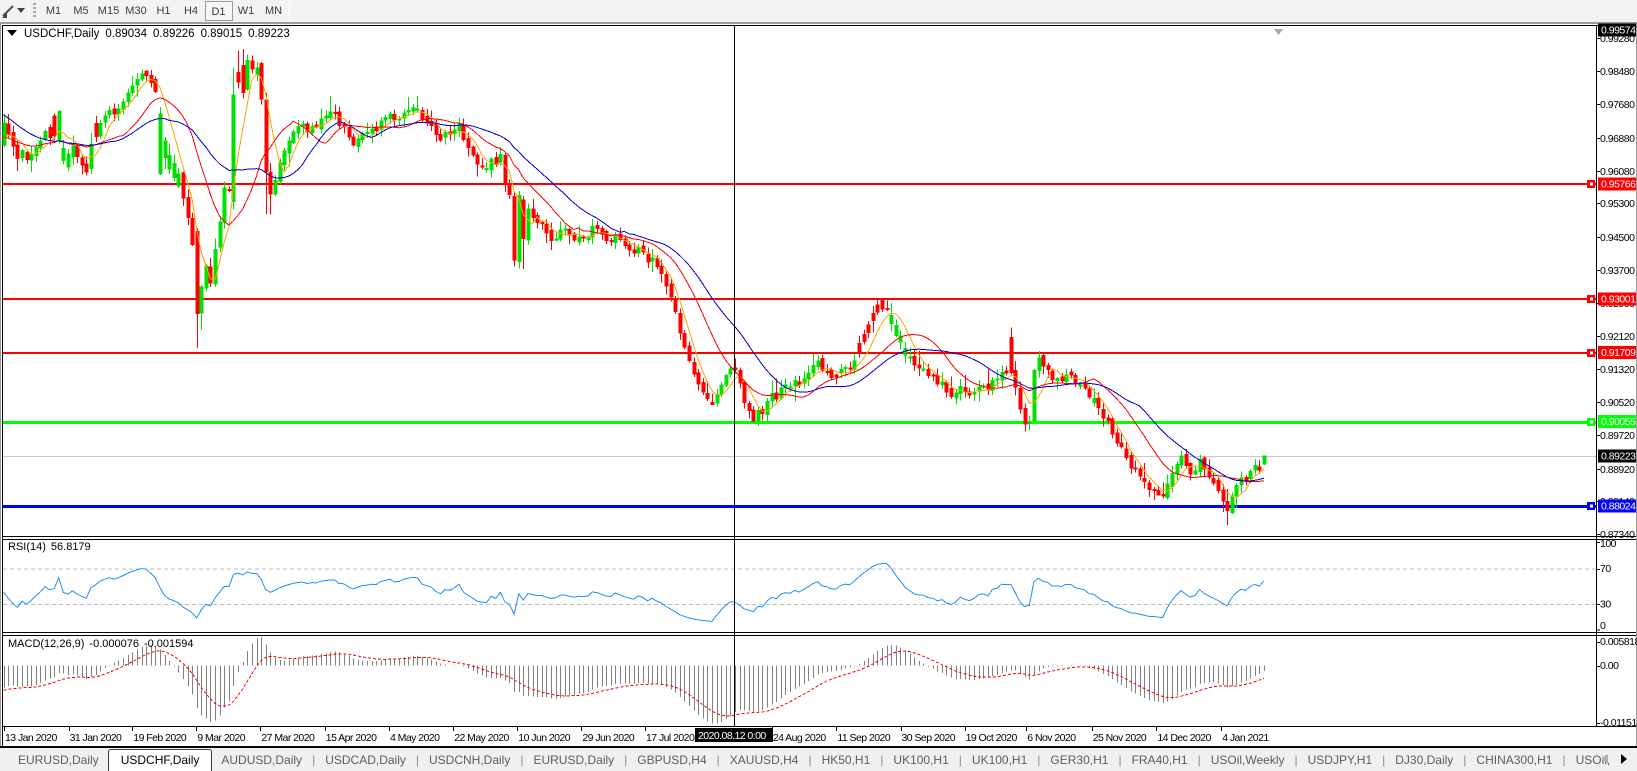 The image size is (1637, 771). Describe the element at coordinates (1079, 759) in the screenshot. I see `tab-ger30-h1: GER30,H1` at that location.